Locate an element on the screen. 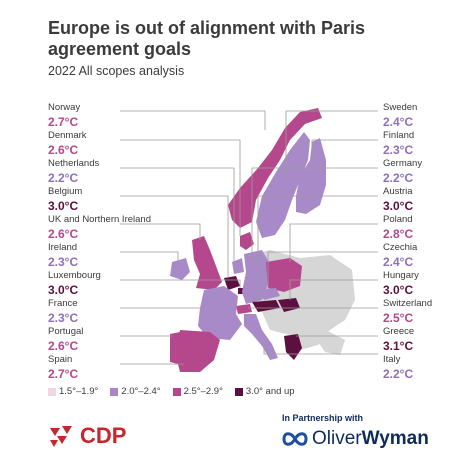 Image resolution: width=474 pixels, height=474 pixels. map-poland is located at coordinates (284, 275).